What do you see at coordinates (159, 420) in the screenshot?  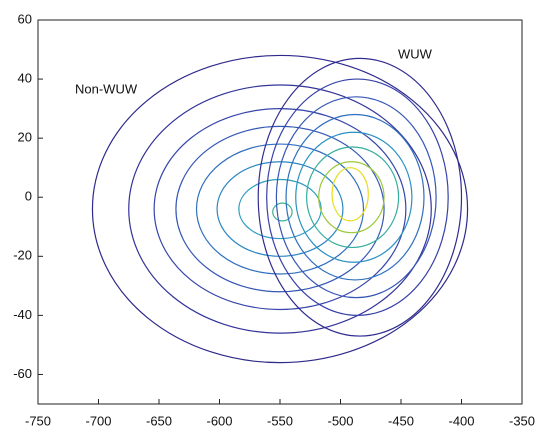 I see `x-tick-label: -650` at bounding box center [159, 420].